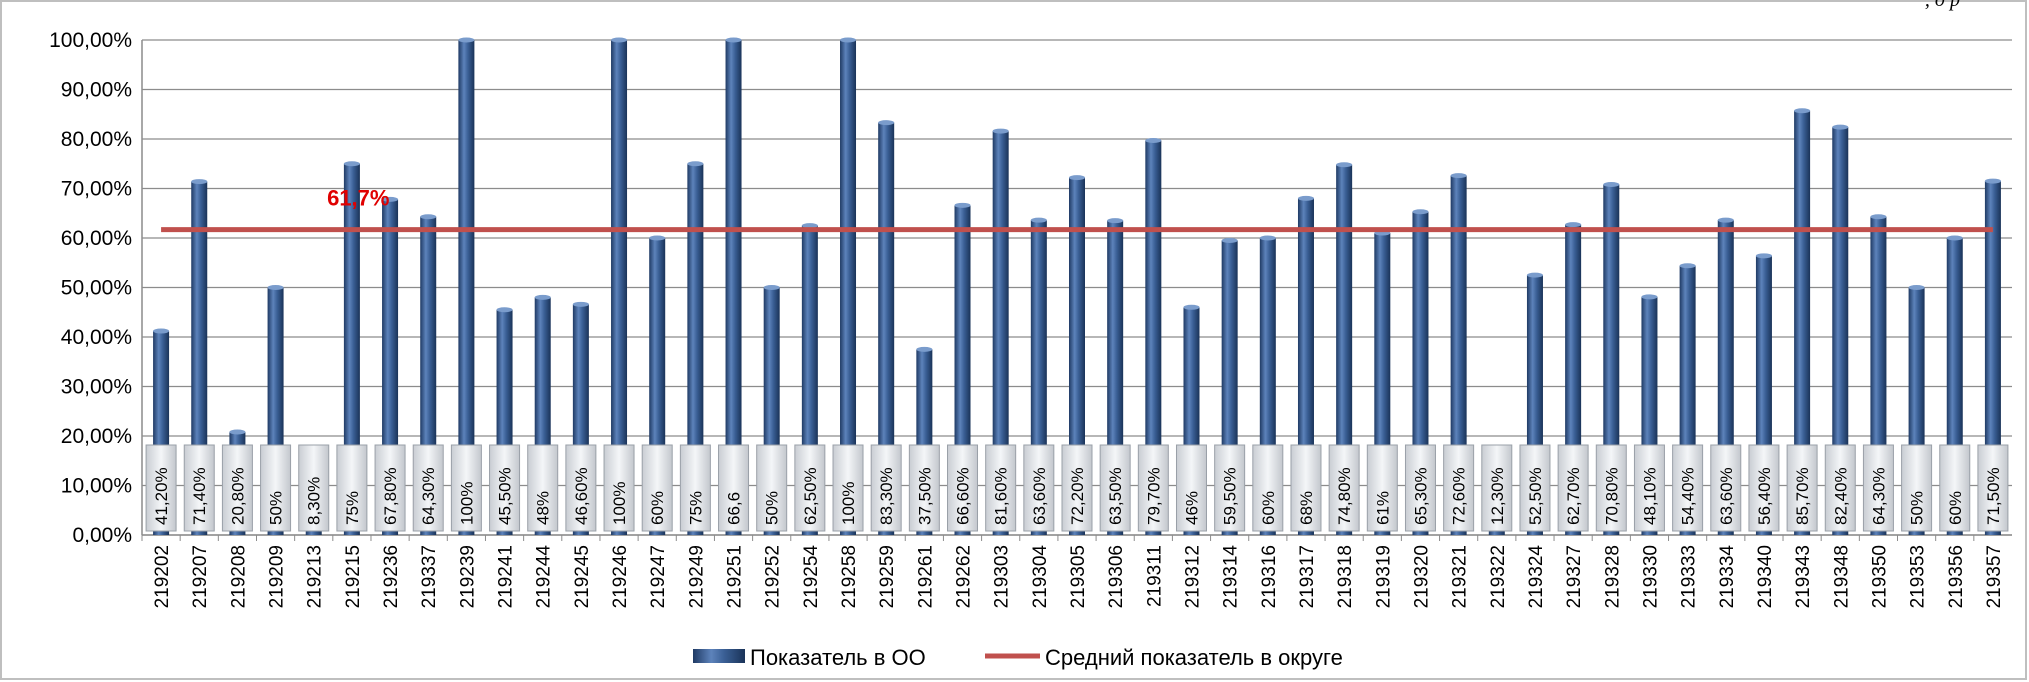 The height and width of the screenshot is (682, 2029). Describe the element at coordinates (1420, 496) in the screenshot. I see `data-label: 65,30%` at that location.